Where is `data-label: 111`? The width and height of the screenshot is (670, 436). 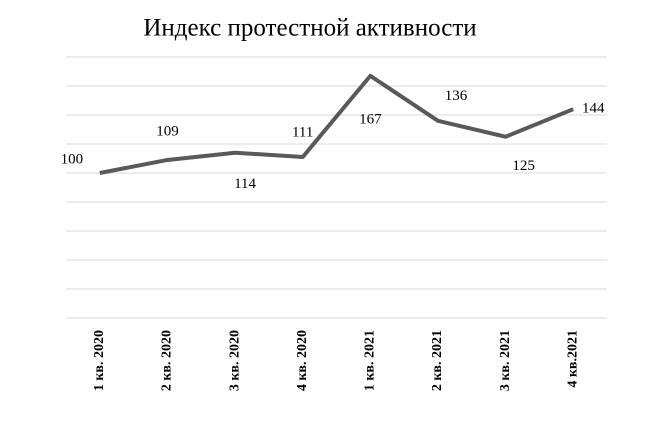
data-label: 111 is located at coordinates (302, 132).